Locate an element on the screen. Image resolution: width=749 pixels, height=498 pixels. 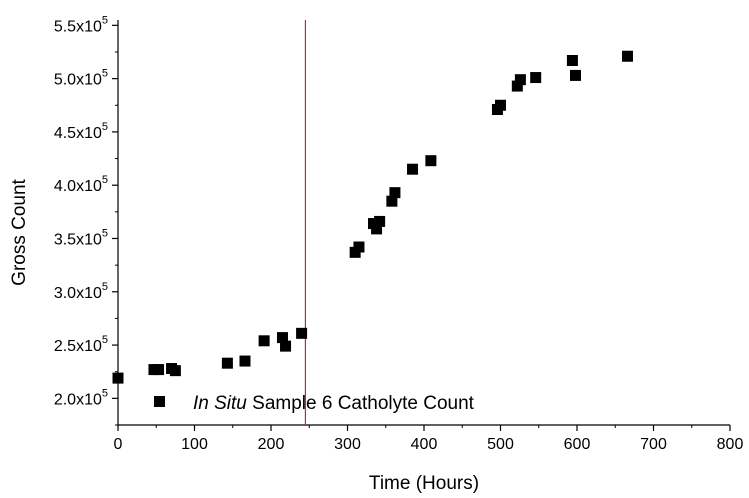
y-tick-label: 4.5x10⁵ is located at coordinates (81, 131).